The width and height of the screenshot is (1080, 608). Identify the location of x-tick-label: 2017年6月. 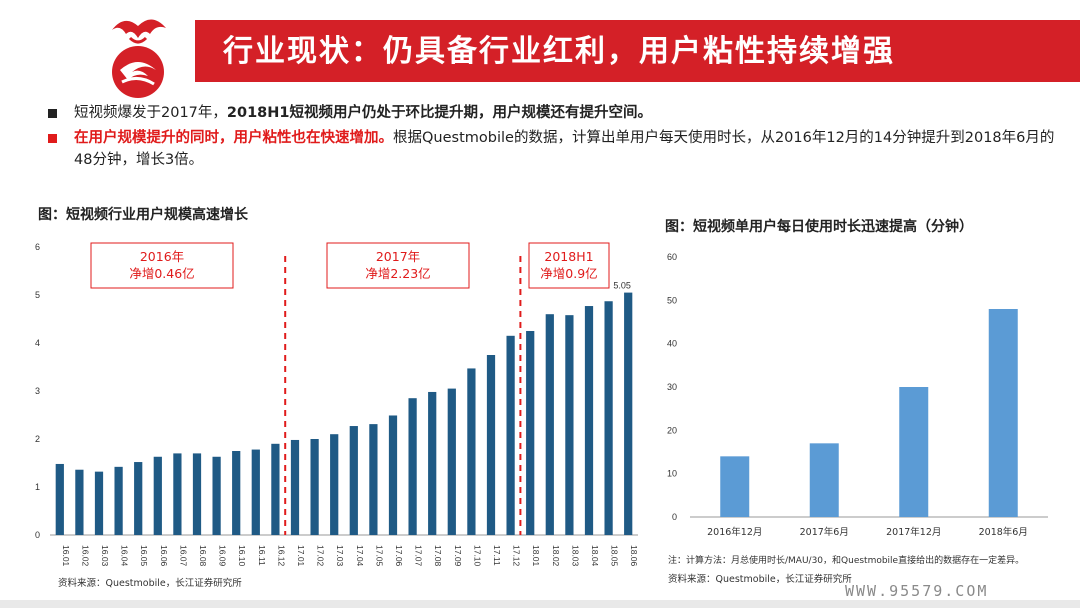
(824, 532).